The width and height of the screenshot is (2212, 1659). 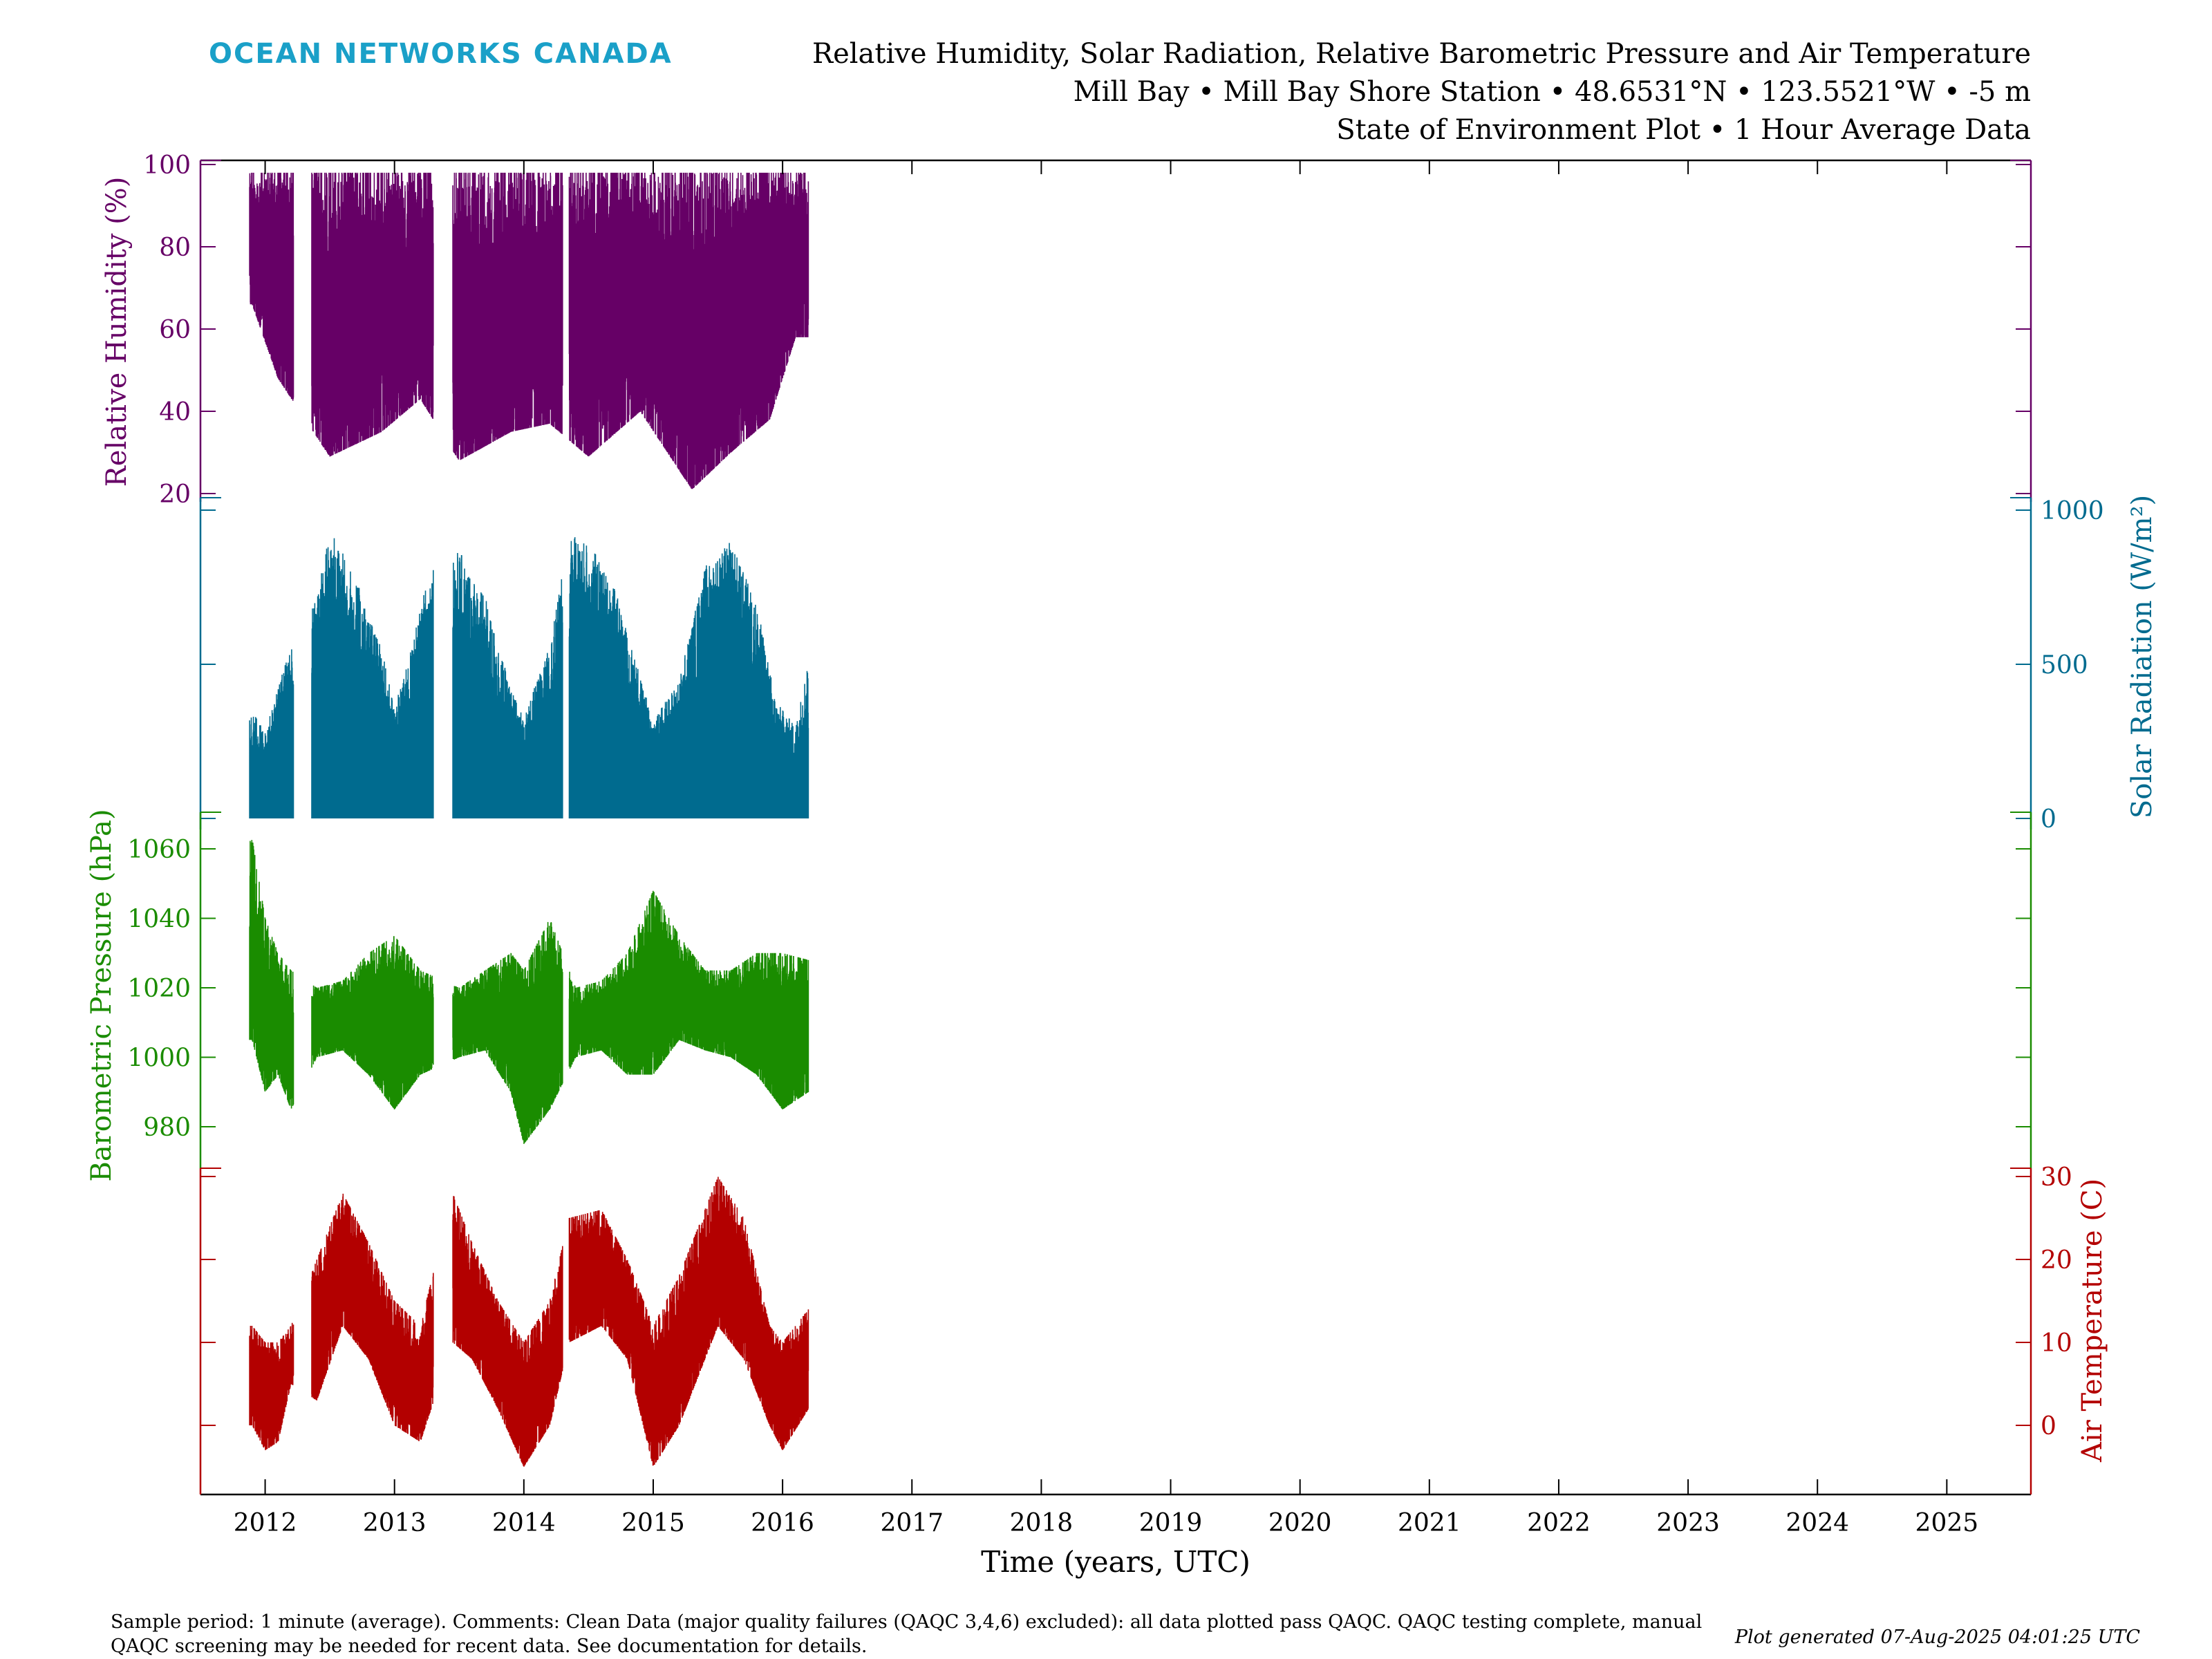 What do you see at coordinates (2048, 819) in the screenshot?
I see `solar-tick-label: 0` at bounding box center [2048, 819].